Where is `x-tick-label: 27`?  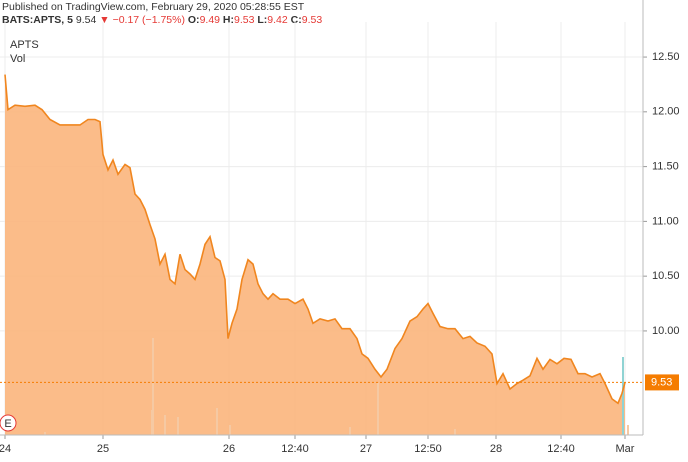
x-tick-label: 27 is located at coordinates (366, 449).